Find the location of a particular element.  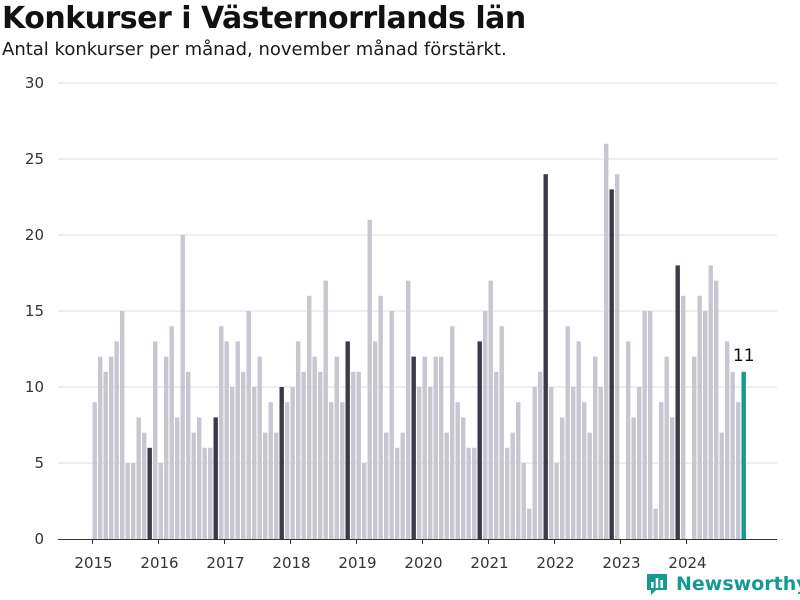

x-tick-label: 2018 is located at coordinates (291, 563).